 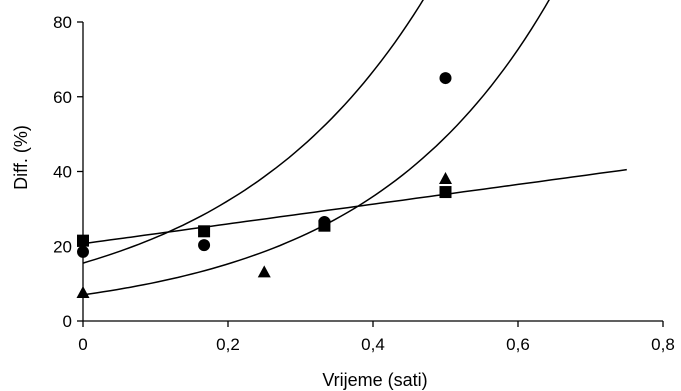 What do you see at coordinates (67, 321) in the screenshot?
I see `y-tick-label: 0` at bounding box center [67, 321].